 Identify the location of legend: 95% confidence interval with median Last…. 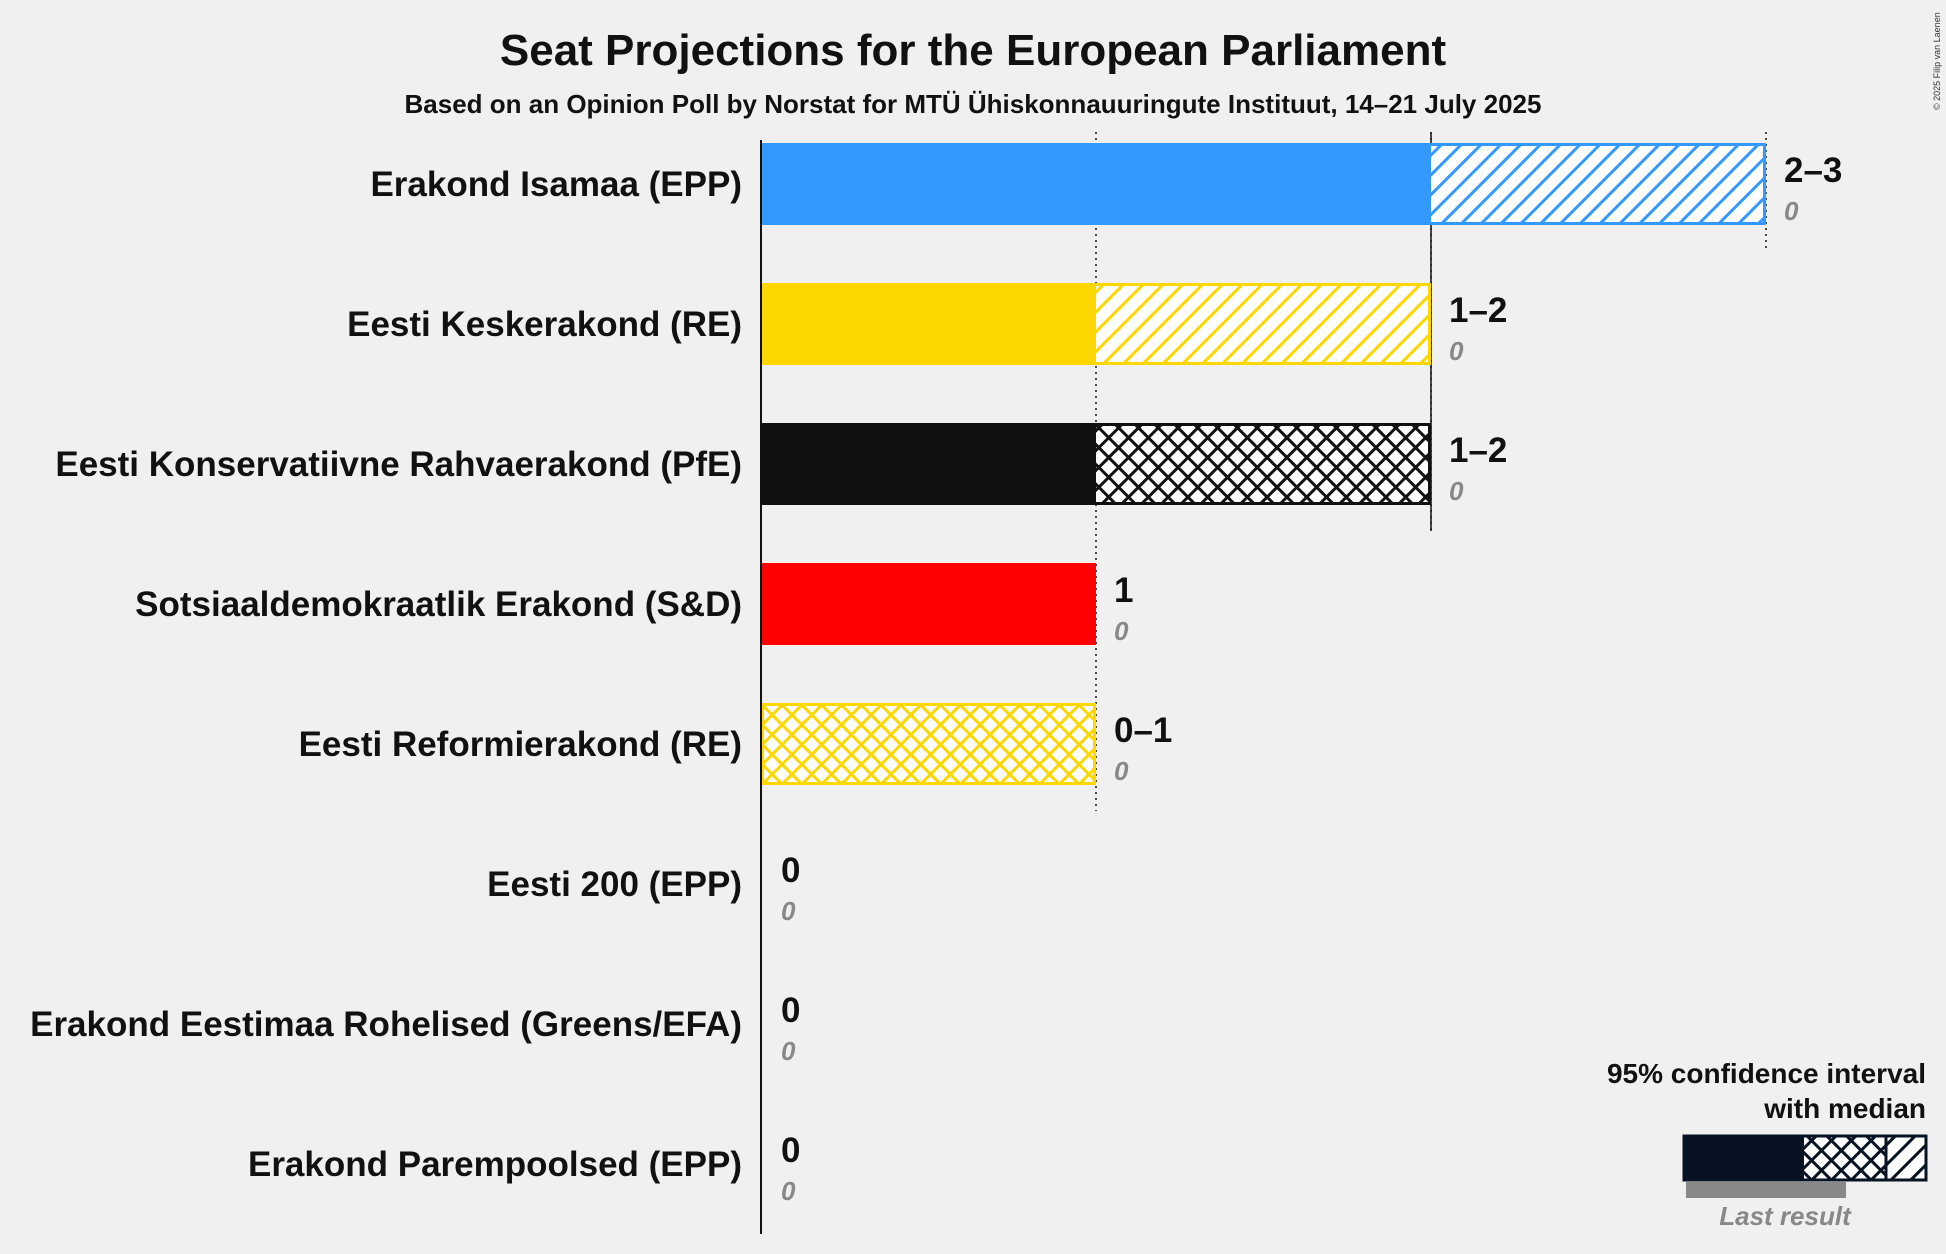
(1767, 1144).